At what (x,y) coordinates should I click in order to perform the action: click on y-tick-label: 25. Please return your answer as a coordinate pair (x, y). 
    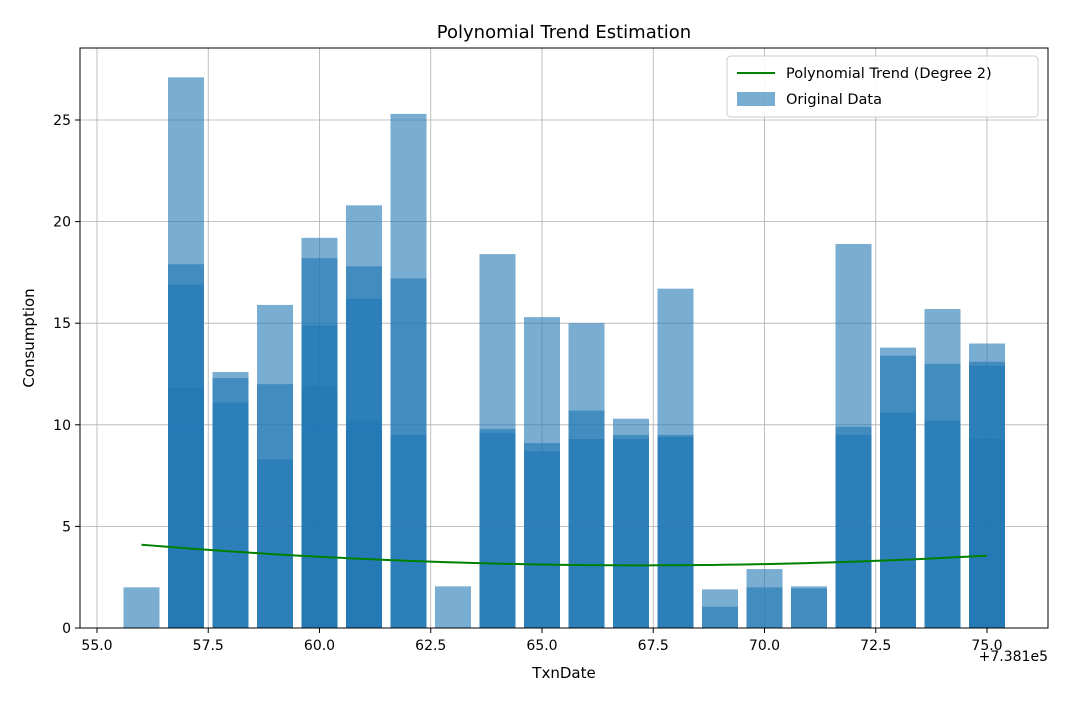
    Looking at the image, I should click on (62, 121).